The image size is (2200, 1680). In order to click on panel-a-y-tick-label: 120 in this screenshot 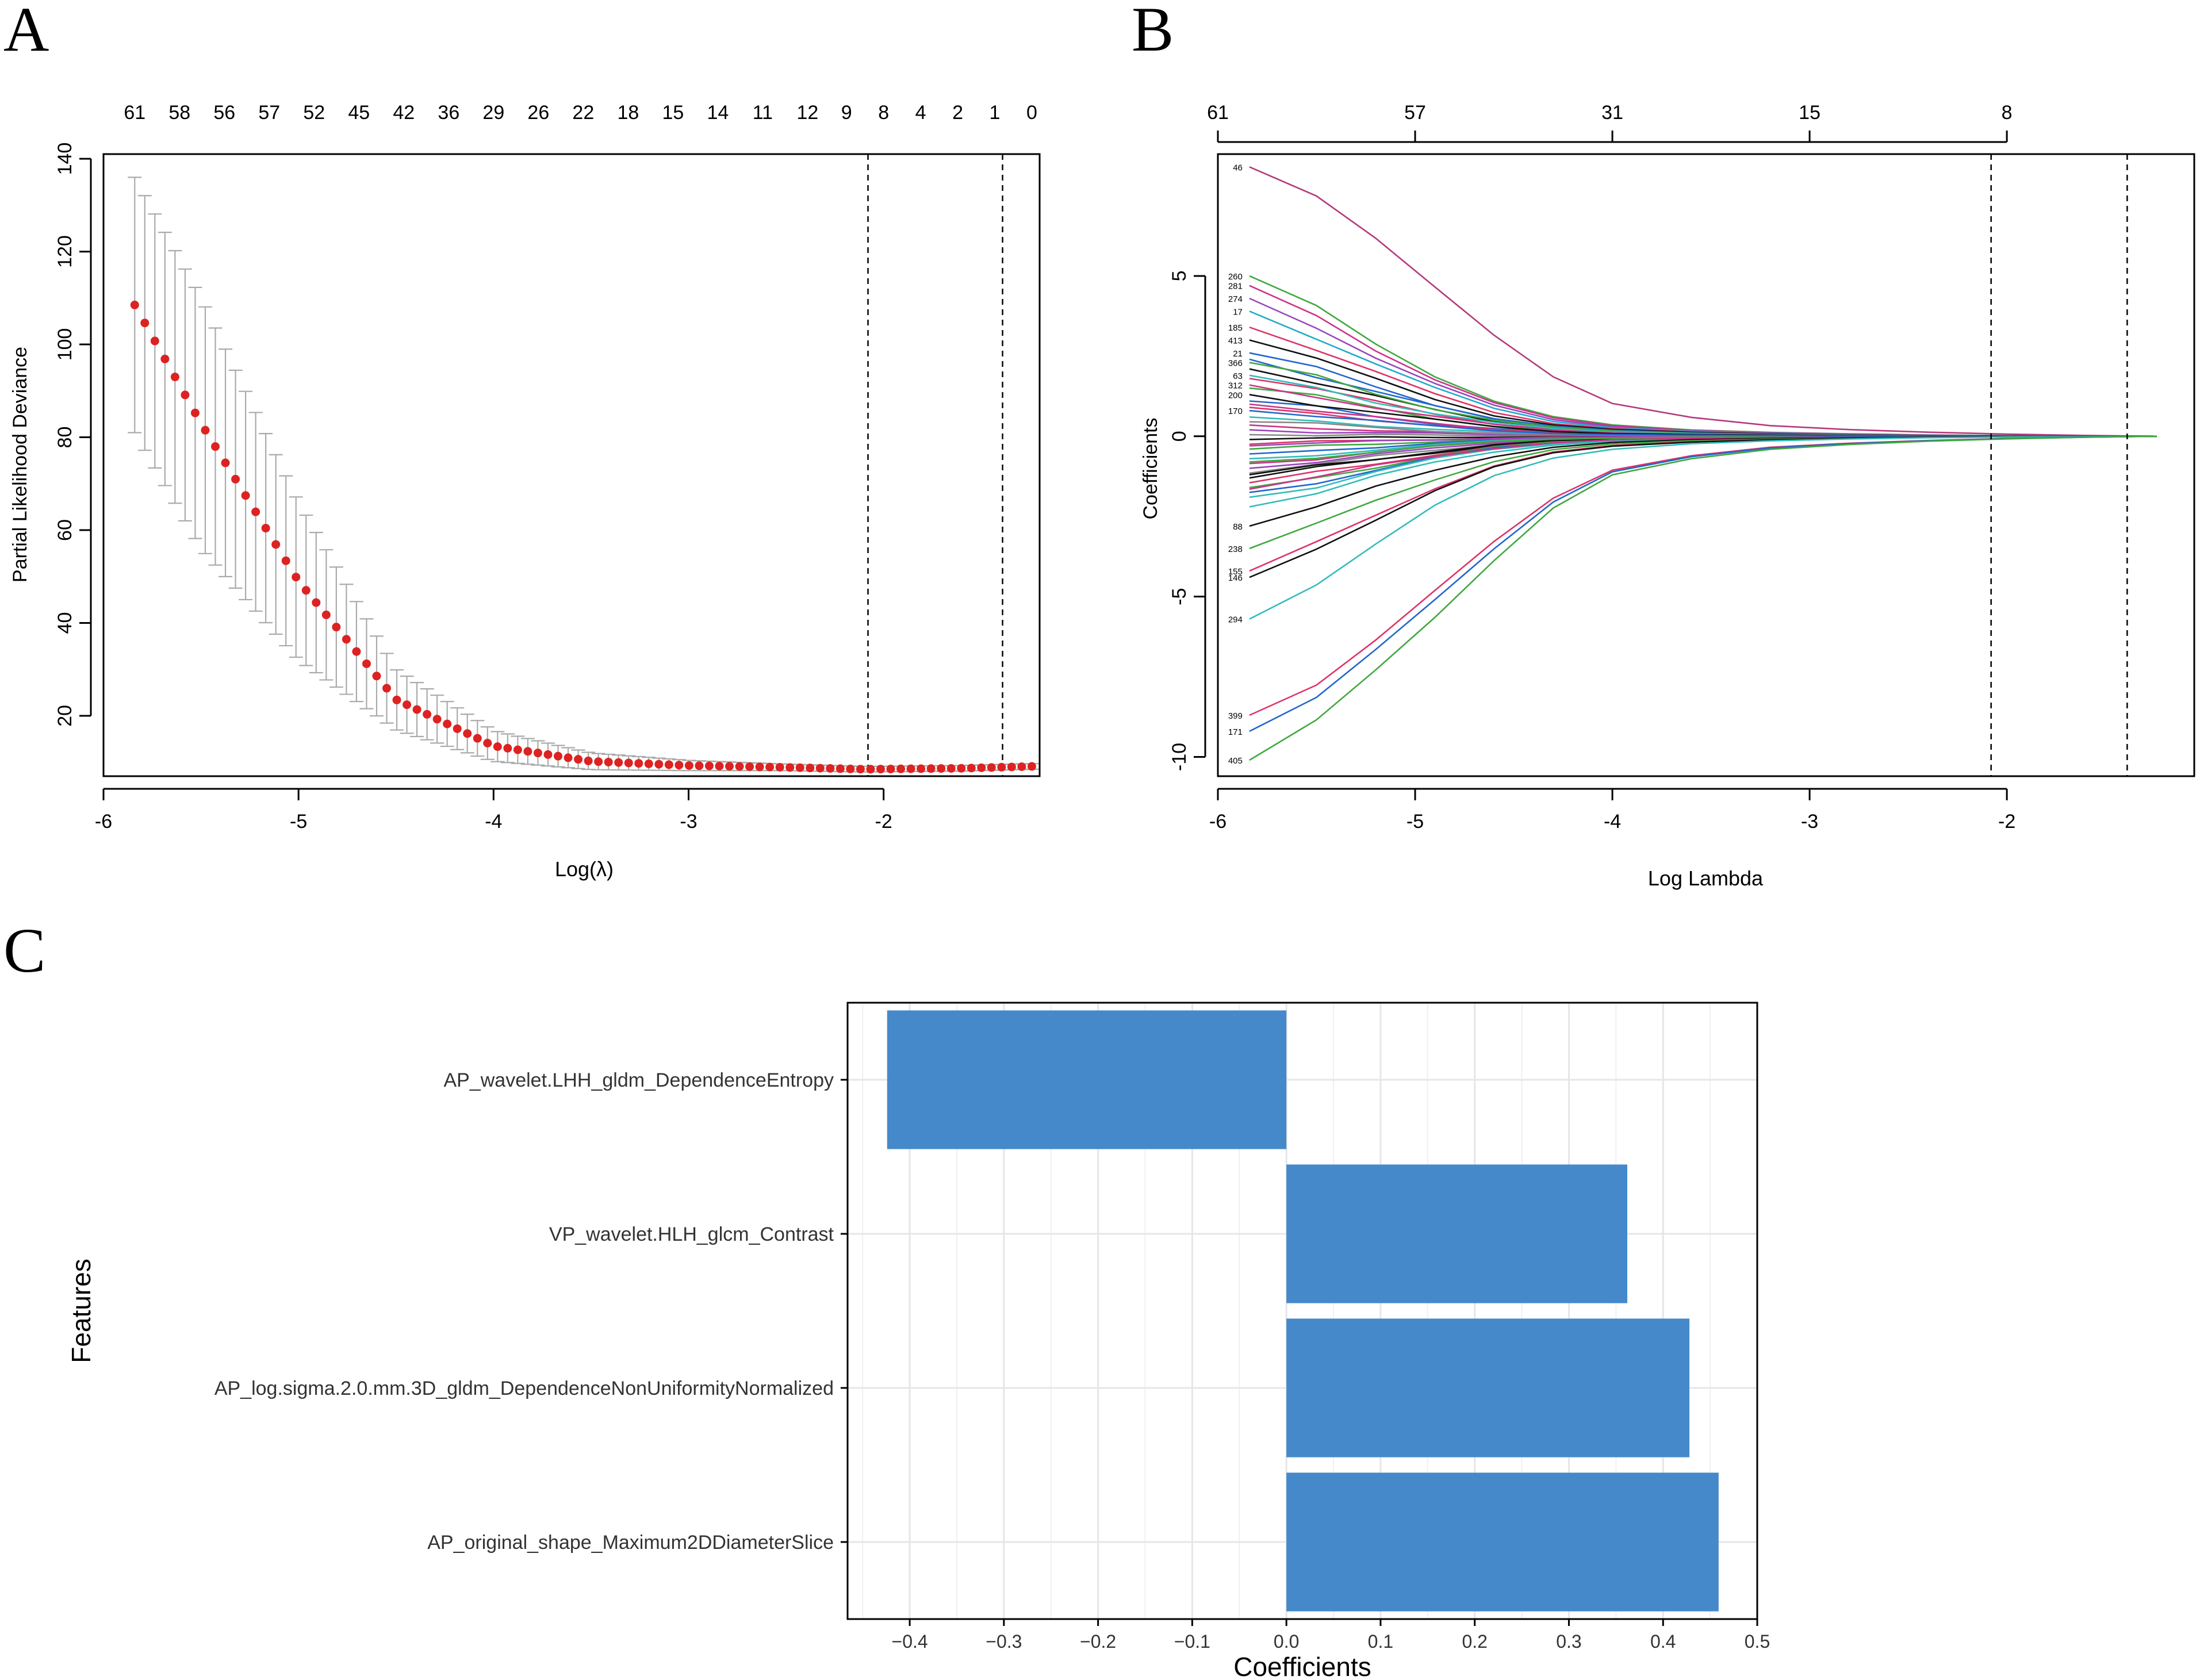, I will do `click(65, 251)`.